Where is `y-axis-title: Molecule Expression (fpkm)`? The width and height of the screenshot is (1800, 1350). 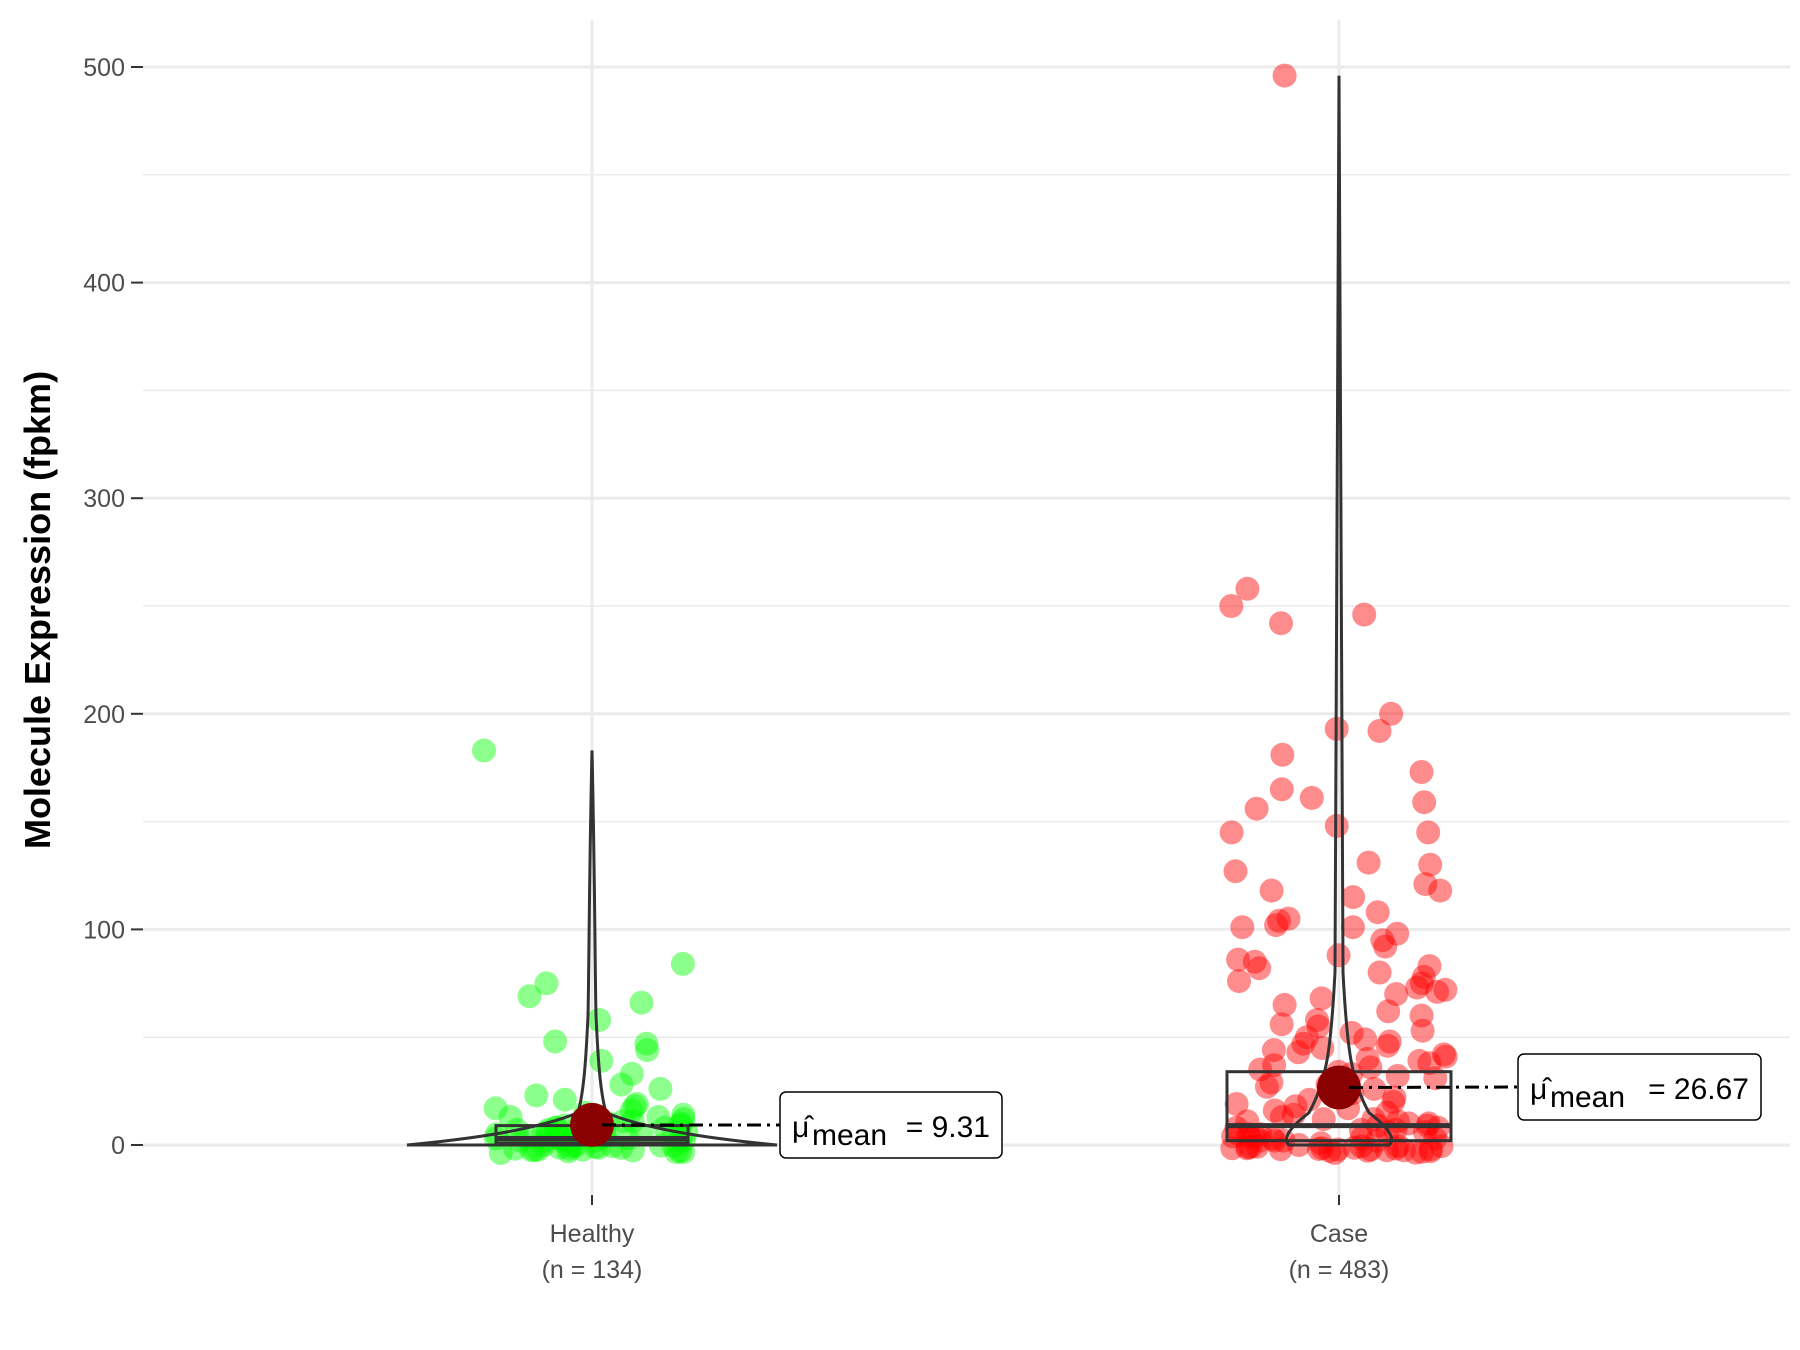
y-axis-title: Molecule Expression (fpkm) is located at coordinates (37, 610).